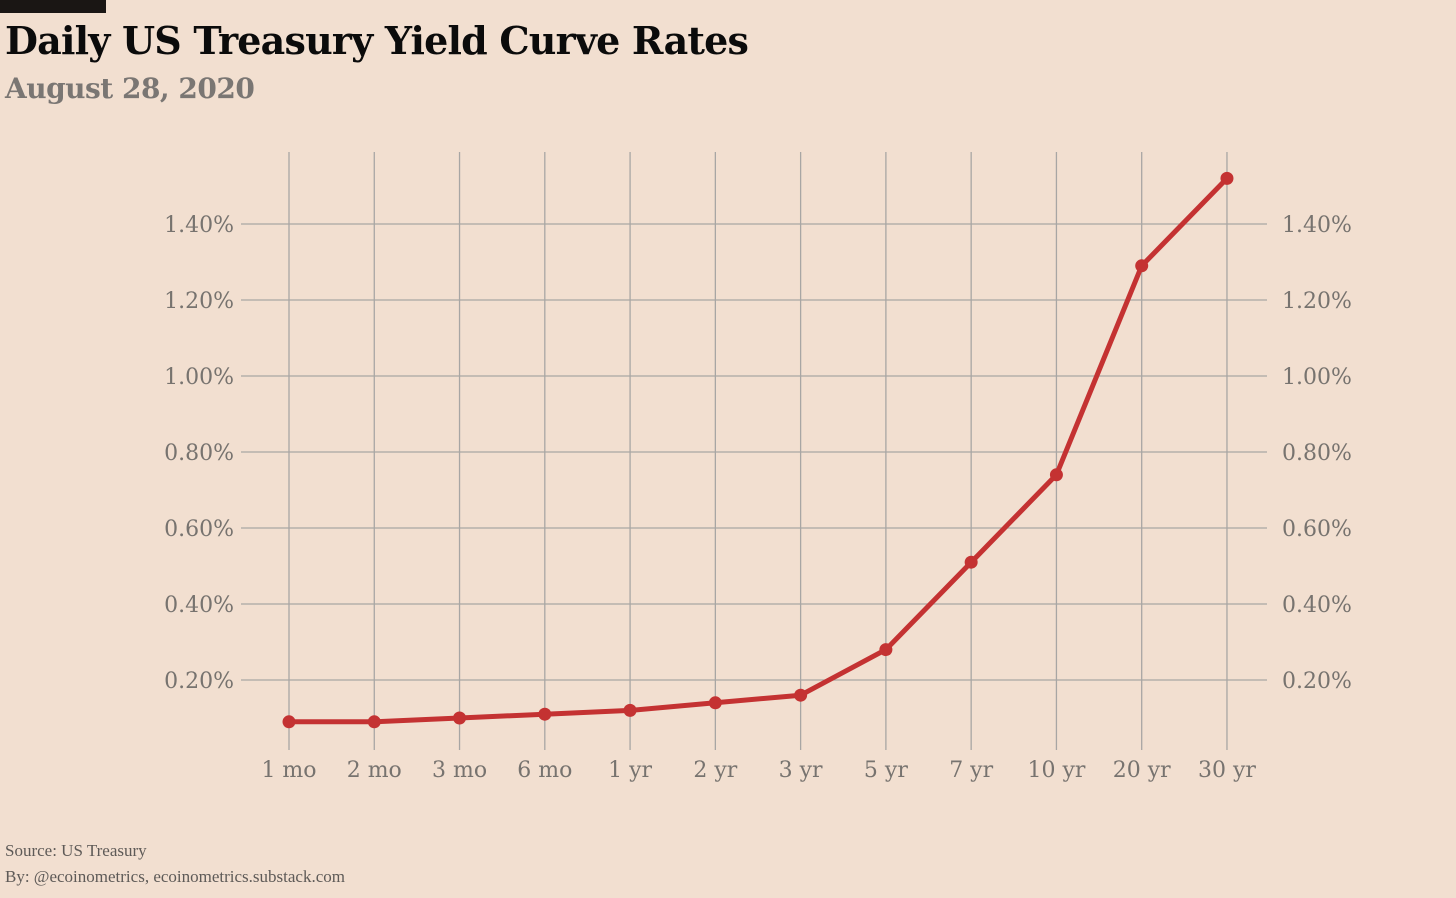  Describe the element at coordinates (886, 650) in the screenshot. I see `data-point-5-yr` at that location.